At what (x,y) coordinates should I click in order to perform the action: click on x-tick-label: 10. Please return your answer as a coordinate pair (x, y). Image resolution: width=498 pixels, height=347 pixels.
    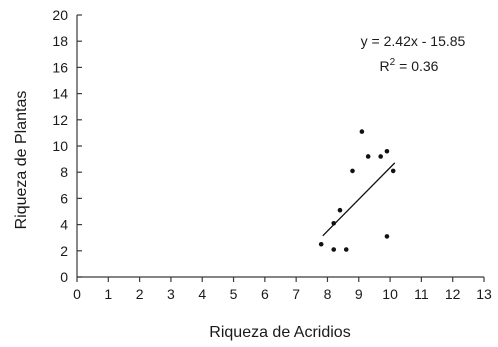
    Looking at the image, I should click on (390, 294).